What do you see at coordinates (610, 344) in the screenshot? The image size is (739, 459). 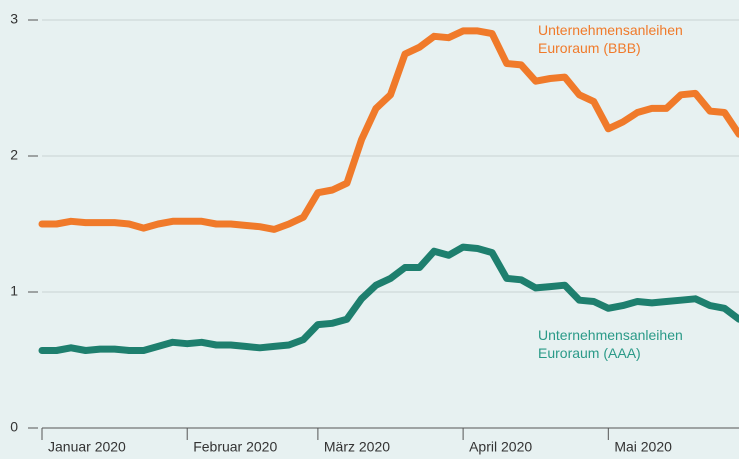 I see `series-label: Unternehmensanleihen Euroraum (AAA)` at bounding box center [610, 344].